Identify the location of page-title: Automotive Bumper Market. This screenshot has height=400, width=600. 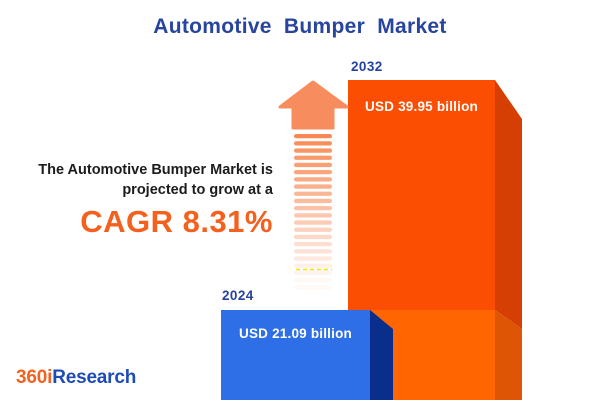
(300, 26).